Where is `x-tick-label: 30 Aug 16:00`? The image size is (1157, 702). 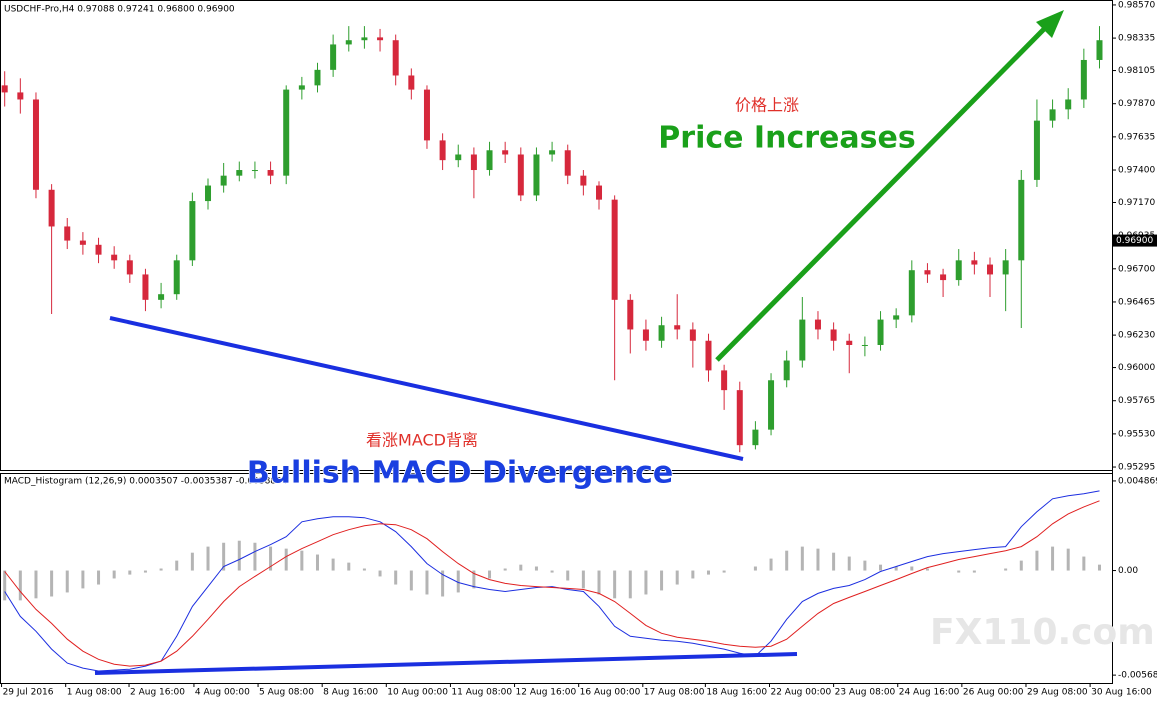 x-tick-label: 30 Aug 16:00 is located at coordinates (1121, 693).